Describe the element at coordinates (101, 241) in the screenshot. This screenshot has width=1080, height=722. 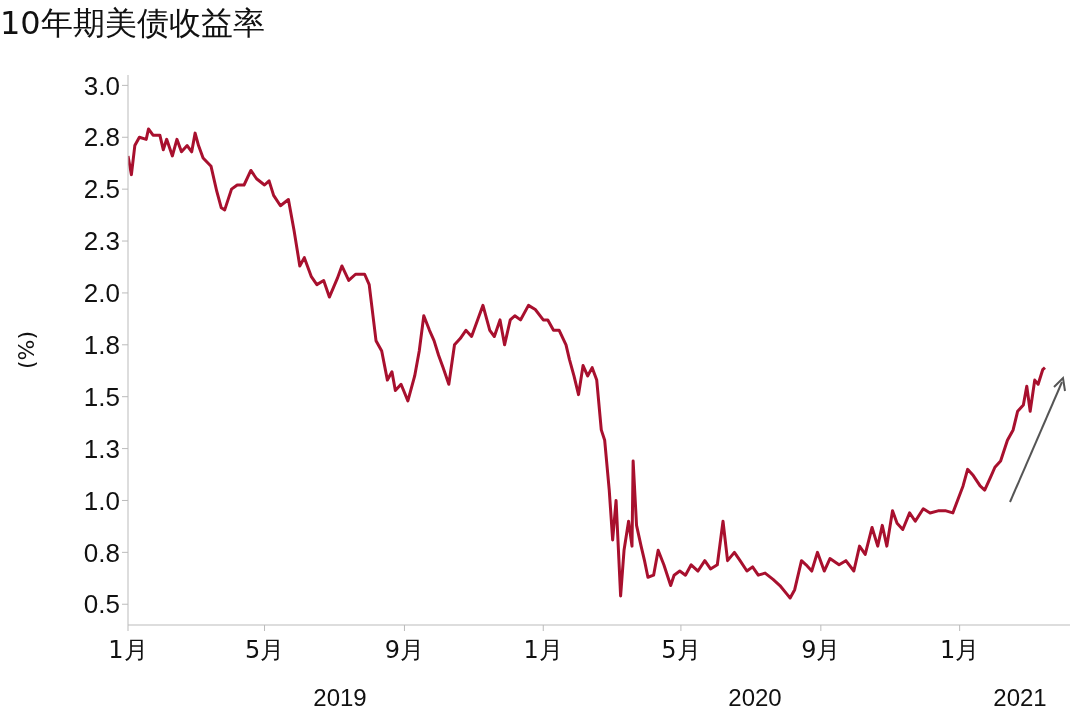
I see `y-tick-label: 2.3` at that location.